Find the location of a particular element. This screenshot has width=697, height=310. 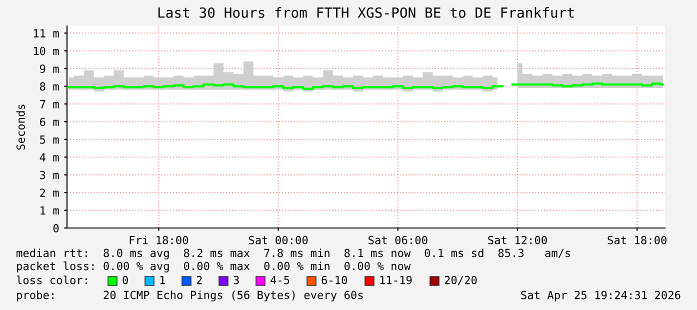

y-tick-label: 9 m is located at coordinates (49, 68).